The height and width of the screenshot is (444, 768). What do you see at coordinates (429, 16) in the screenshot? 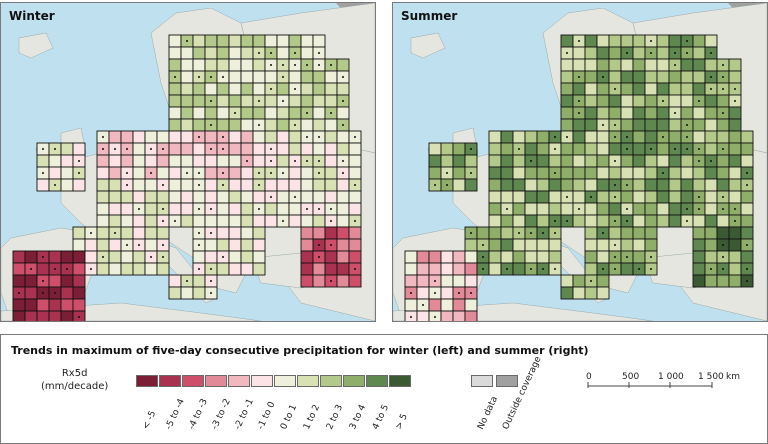
I see `summer-map-title: Summer` at bounding box center [429, 16].